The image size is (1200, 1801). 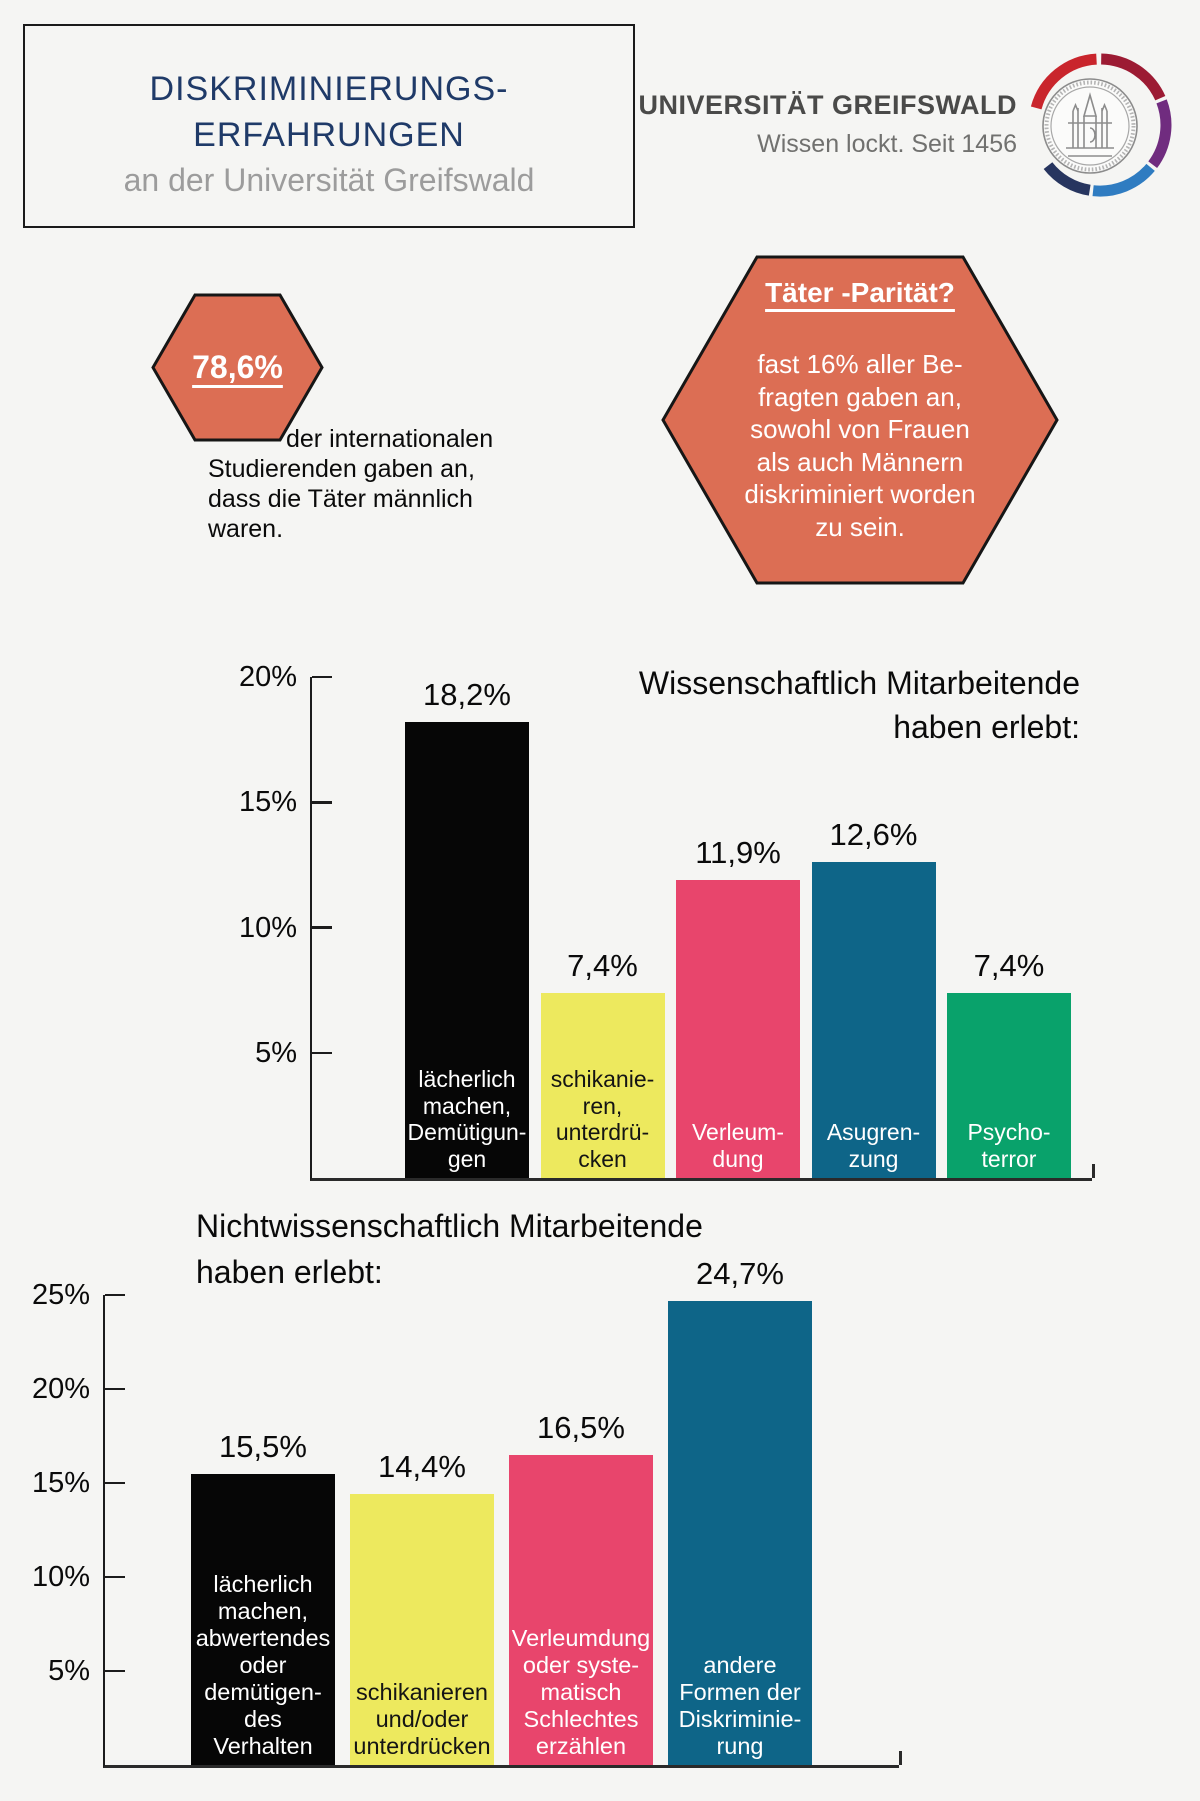 I want to click on bar-category-label: Asugren- zung, so click(x=873, y=1145).